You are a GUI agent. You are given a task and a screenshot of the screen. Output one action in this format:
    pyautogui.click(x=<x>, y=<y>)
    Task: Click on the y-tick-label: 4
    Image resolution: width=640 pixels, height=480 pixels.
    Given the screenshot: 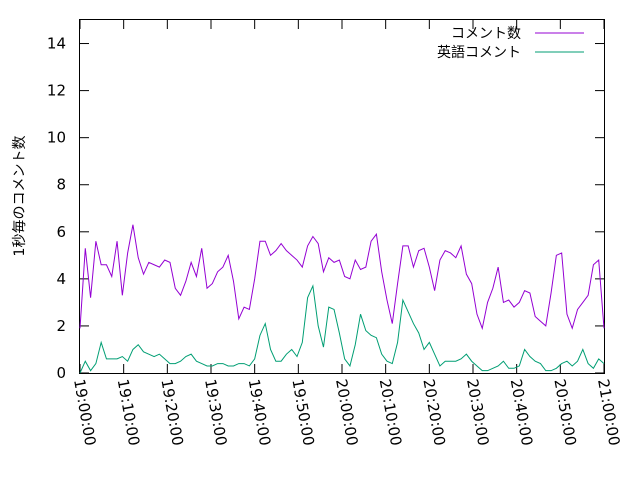 What is the action you would take?
    pyautogui.click(x=61, y=279)
    